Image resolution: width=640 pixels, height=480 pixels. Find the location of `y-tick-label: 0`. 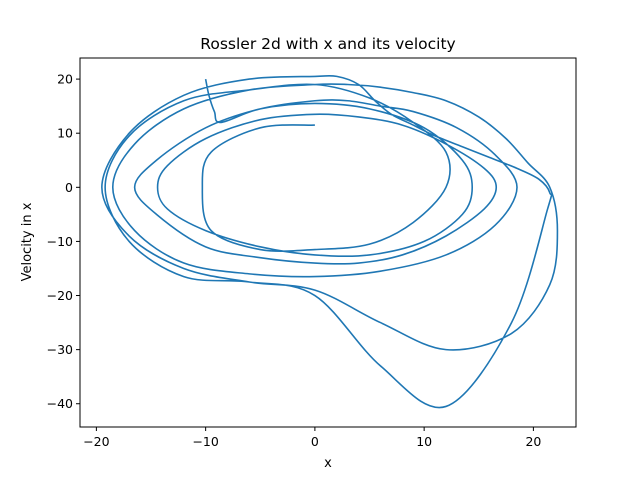

y-tick-label: 0 is located at coordinates (69, 187).